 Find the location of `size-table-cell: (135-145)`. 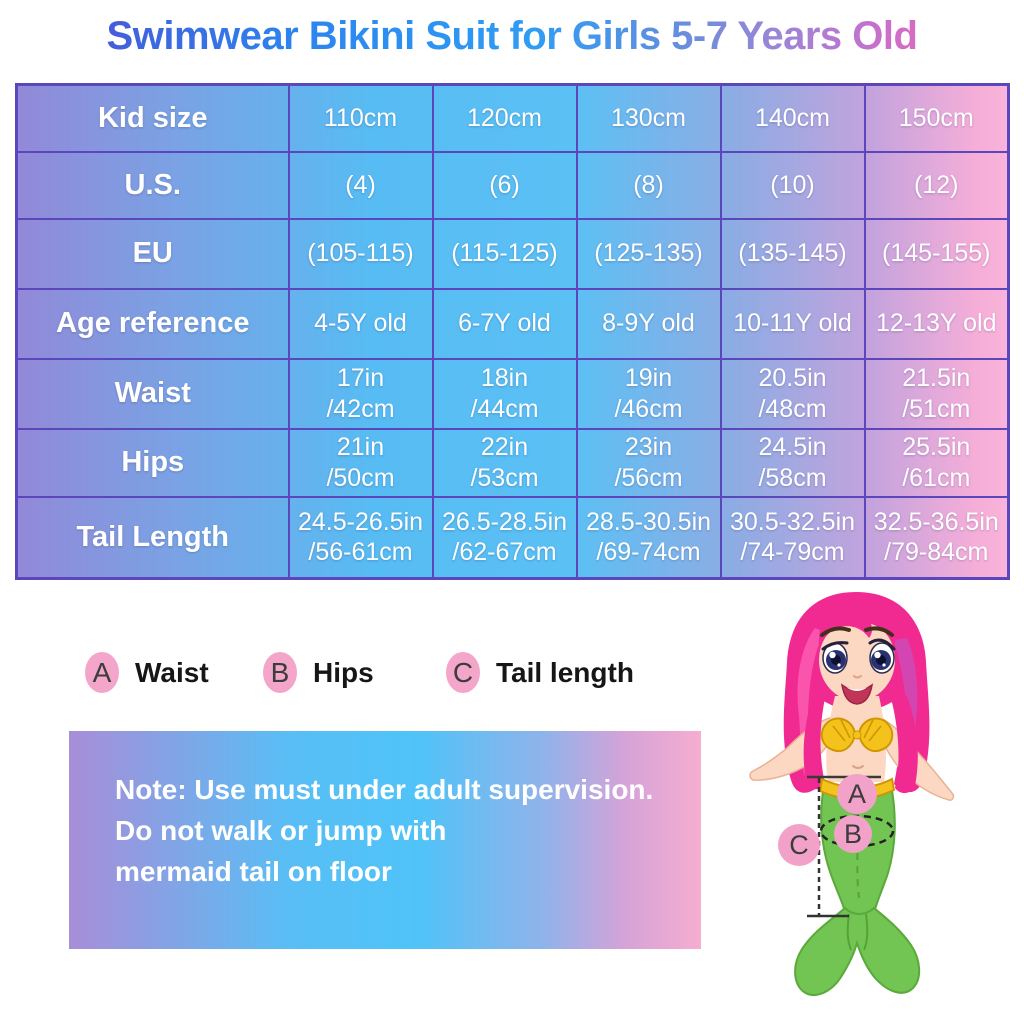

size-table-cell: (135-145) is located at coordinates (792, 253).